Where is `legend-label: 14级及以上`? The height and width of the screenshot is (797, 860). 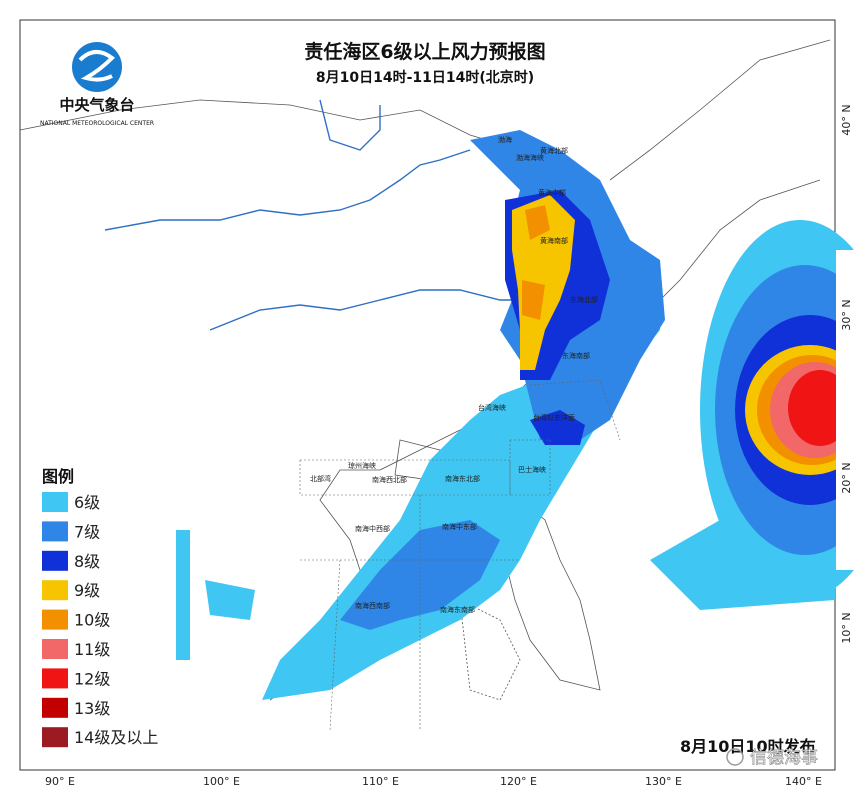
legend-label: 14级及以上 is located at coordinates (116, 737).